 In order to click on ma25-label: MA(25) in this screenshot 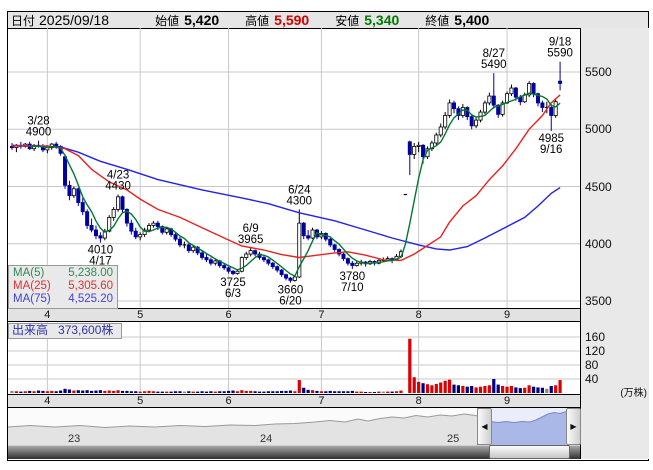, I will do `click(32, 286)`.